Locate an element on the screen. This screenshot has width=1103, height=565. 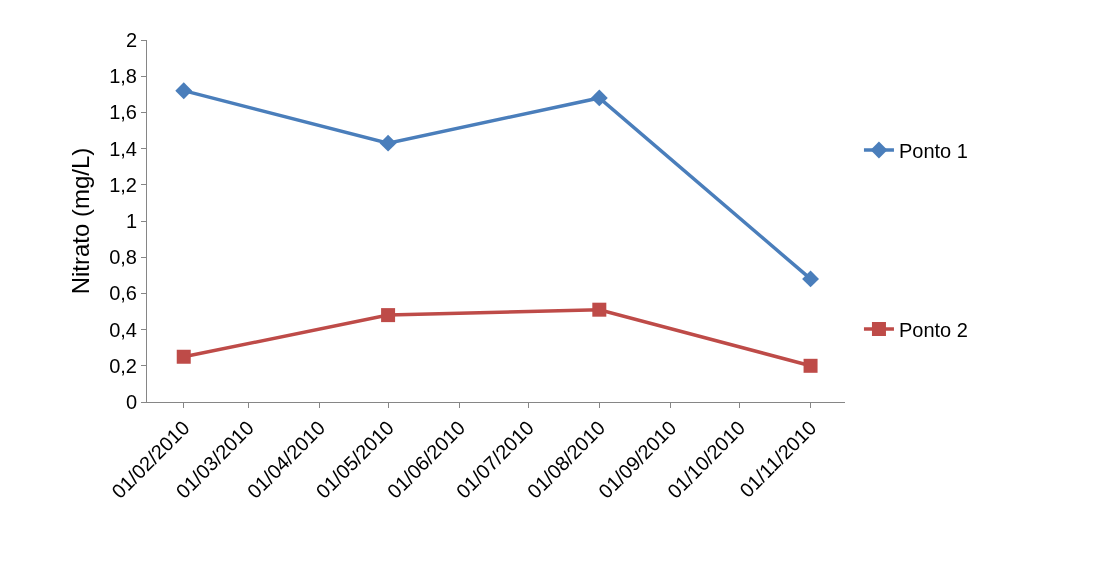
y-tick-label: 1,6 is located at coordinates (123, 112).